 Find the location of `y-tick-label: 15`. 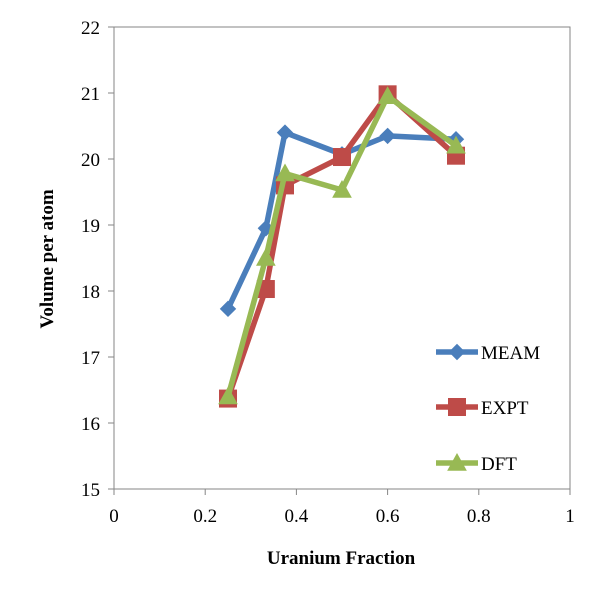

y-tick-label: 15 is located at coordinates (90, 490).